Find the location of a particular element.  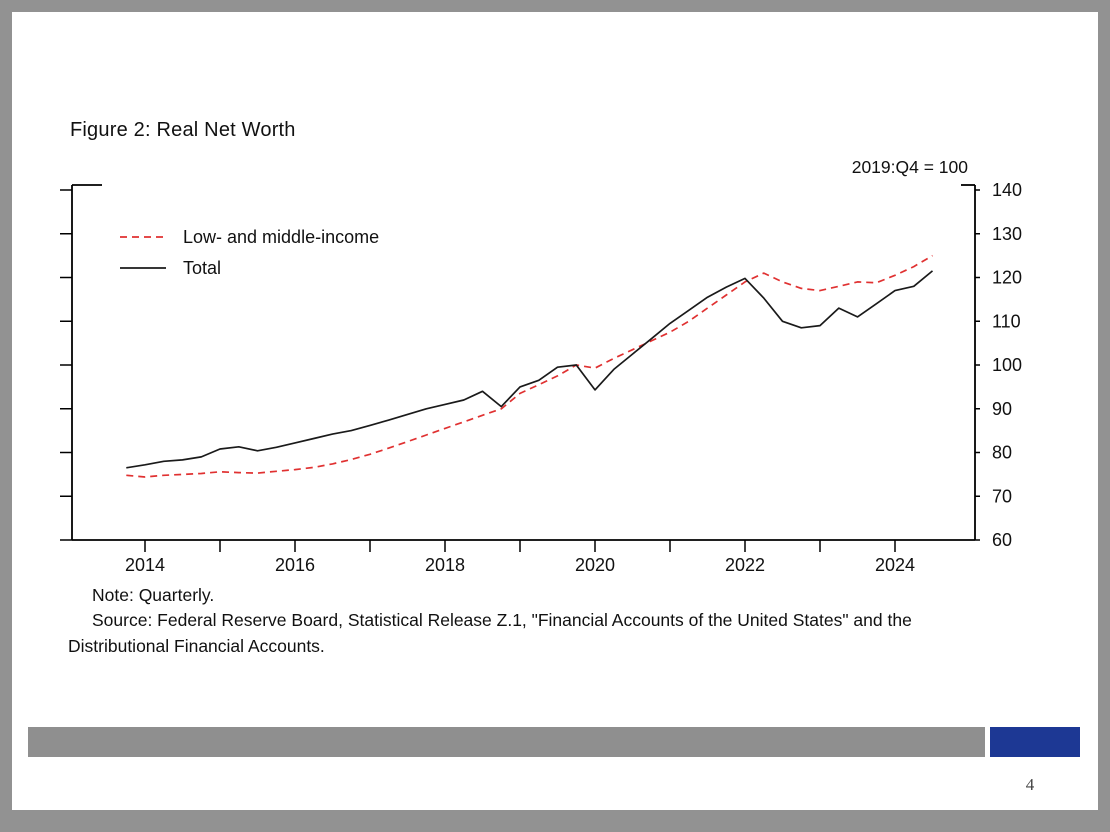

svg-text: 80 is located at coordinates (1002, 453).